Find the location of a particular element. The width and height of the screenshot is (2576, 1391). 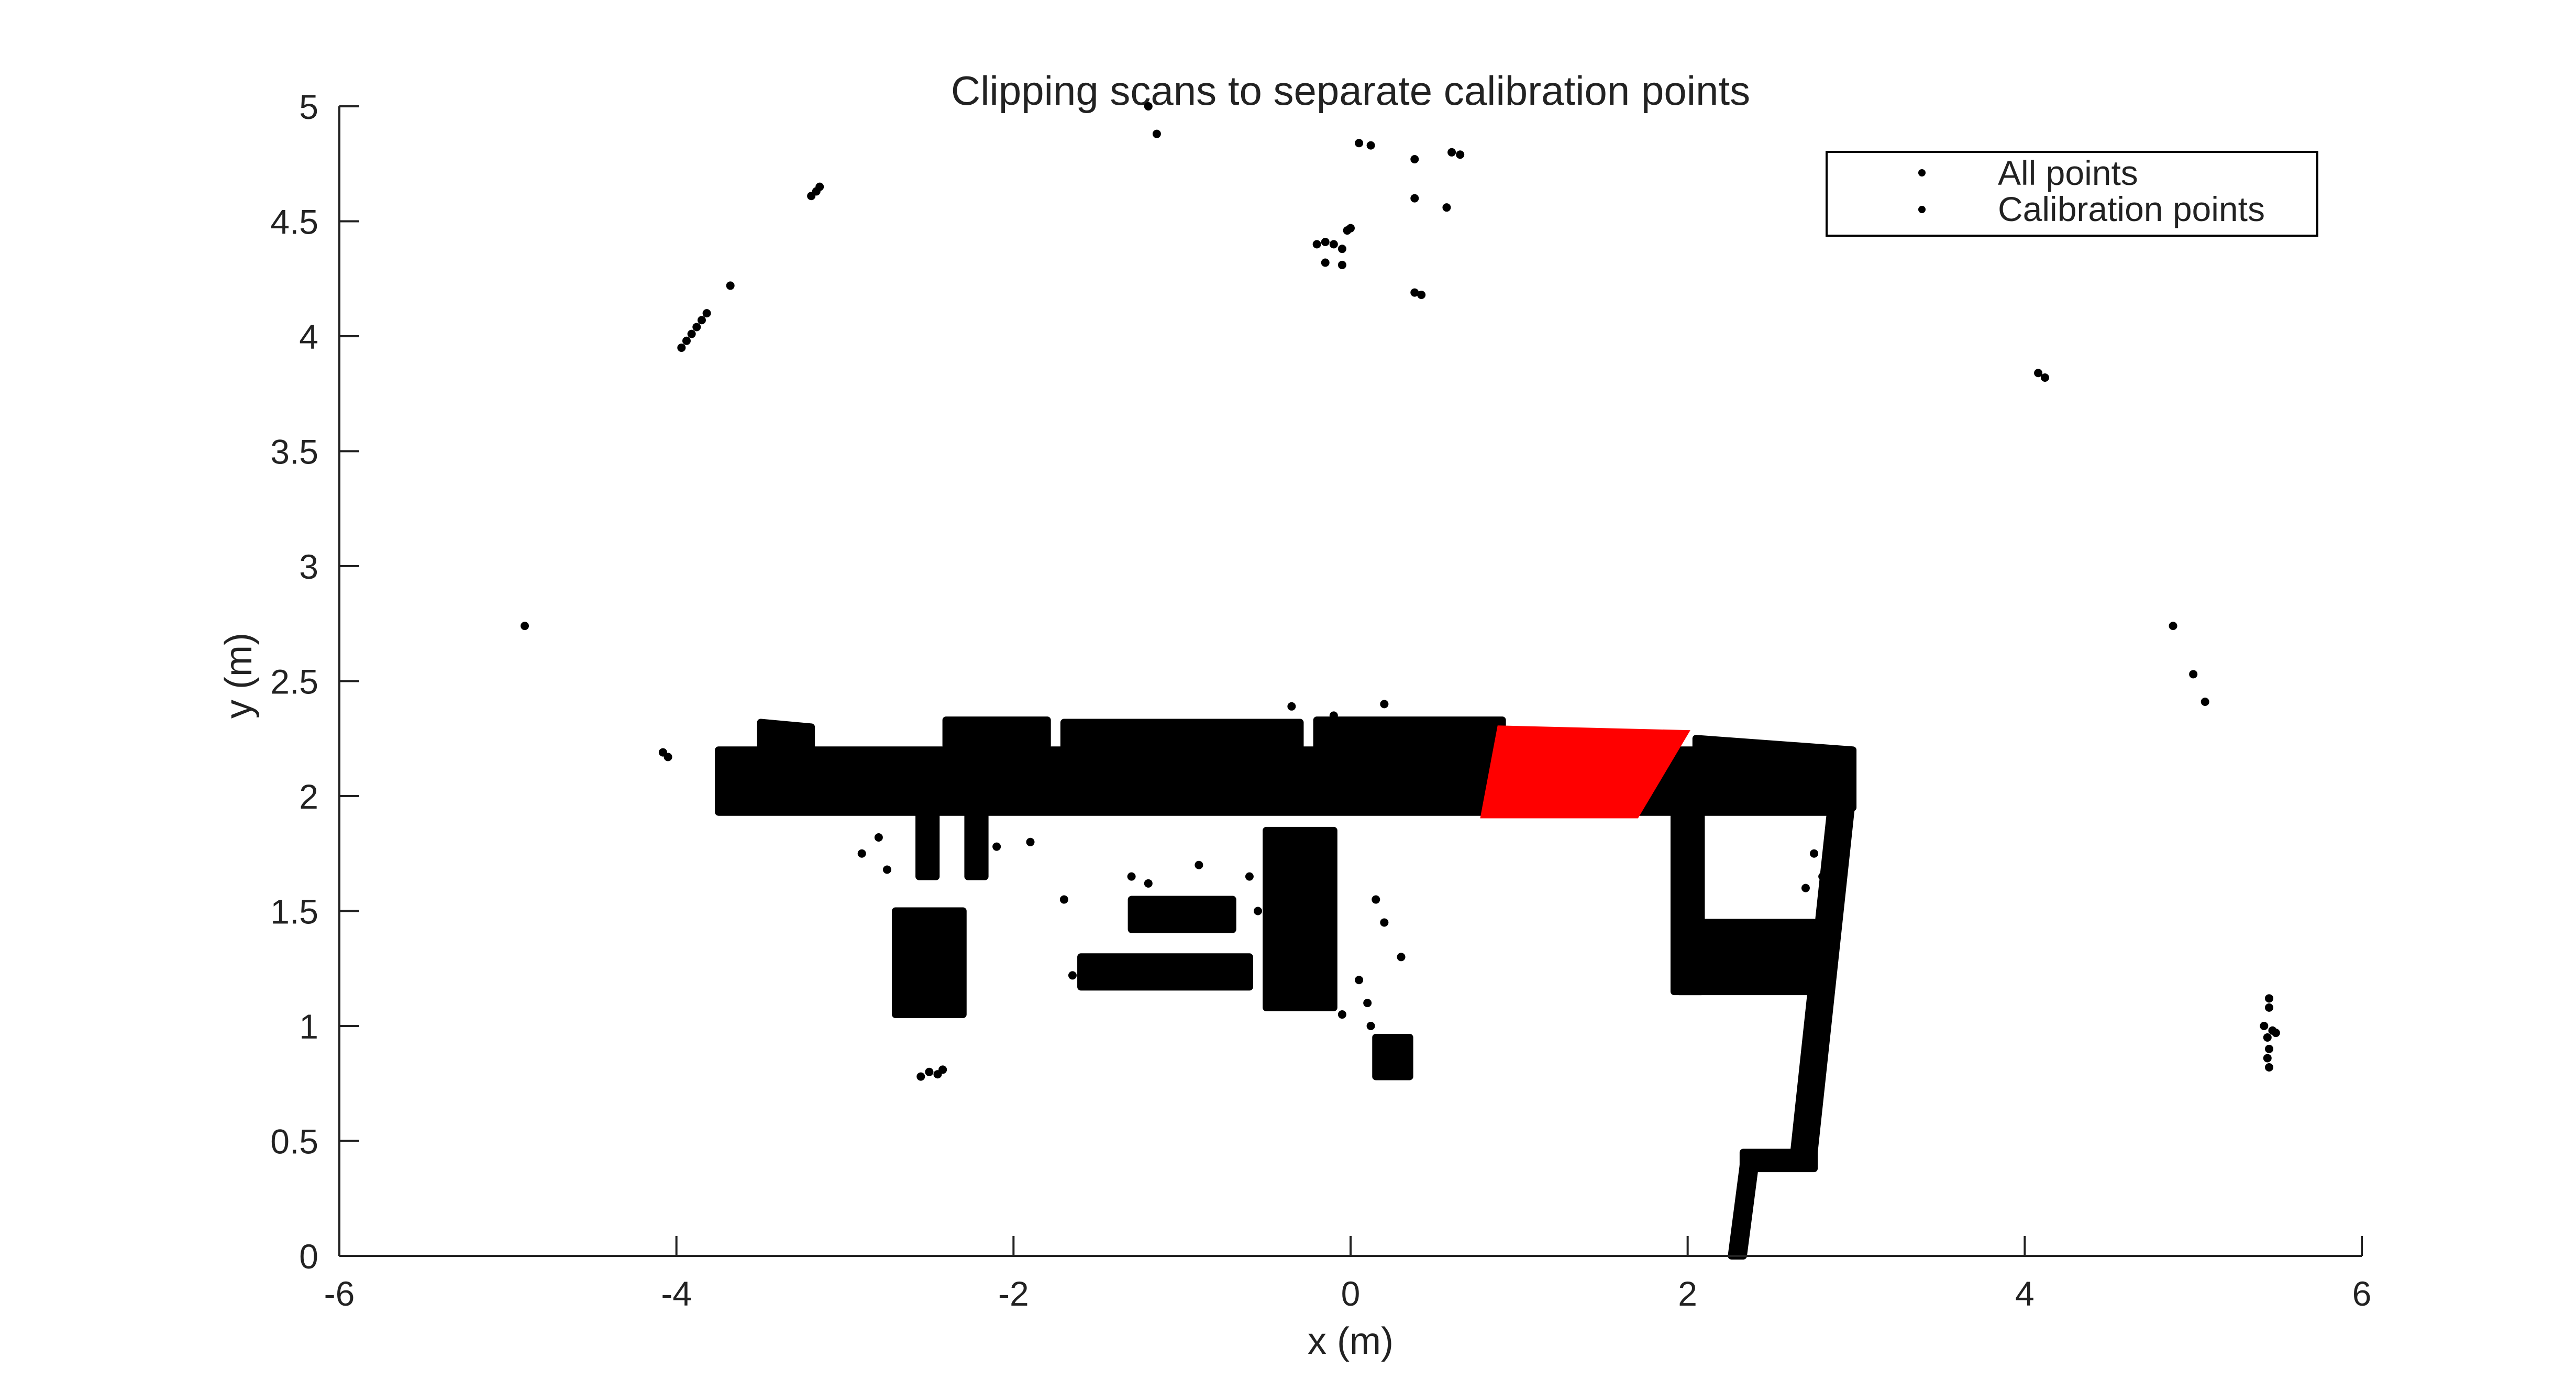

x-tick-label: 0 is located at coordinates (1351, 1293).